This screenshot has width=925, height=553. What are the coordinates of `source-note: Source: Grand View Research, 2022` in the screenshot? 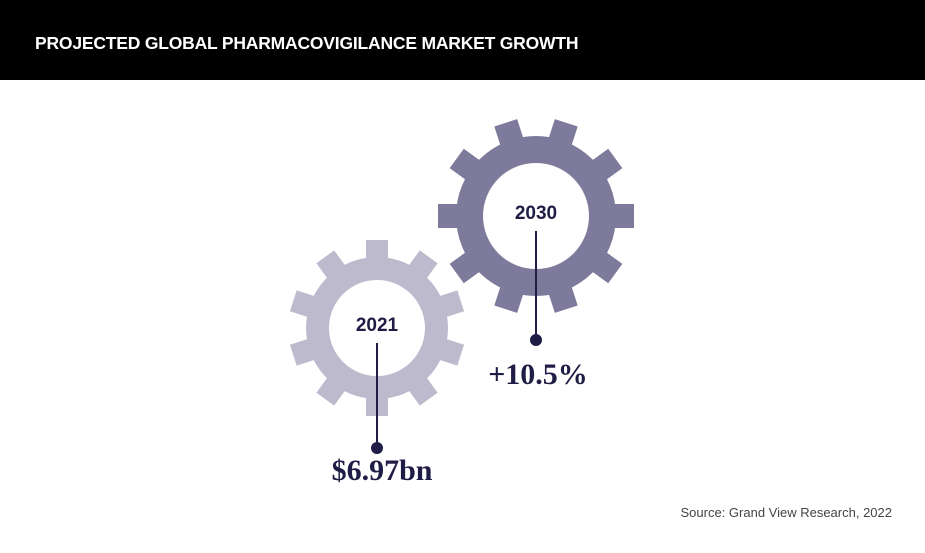 It's located at (786, 512).